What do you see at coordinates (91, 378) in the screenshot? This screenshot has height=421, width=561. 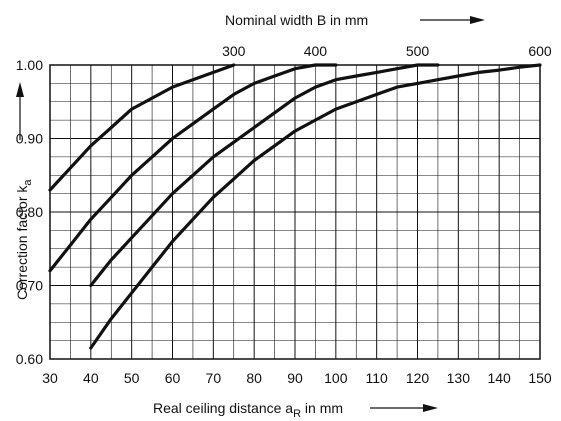 I see `x-tick-label: 40` at bounding box center [91, 378].